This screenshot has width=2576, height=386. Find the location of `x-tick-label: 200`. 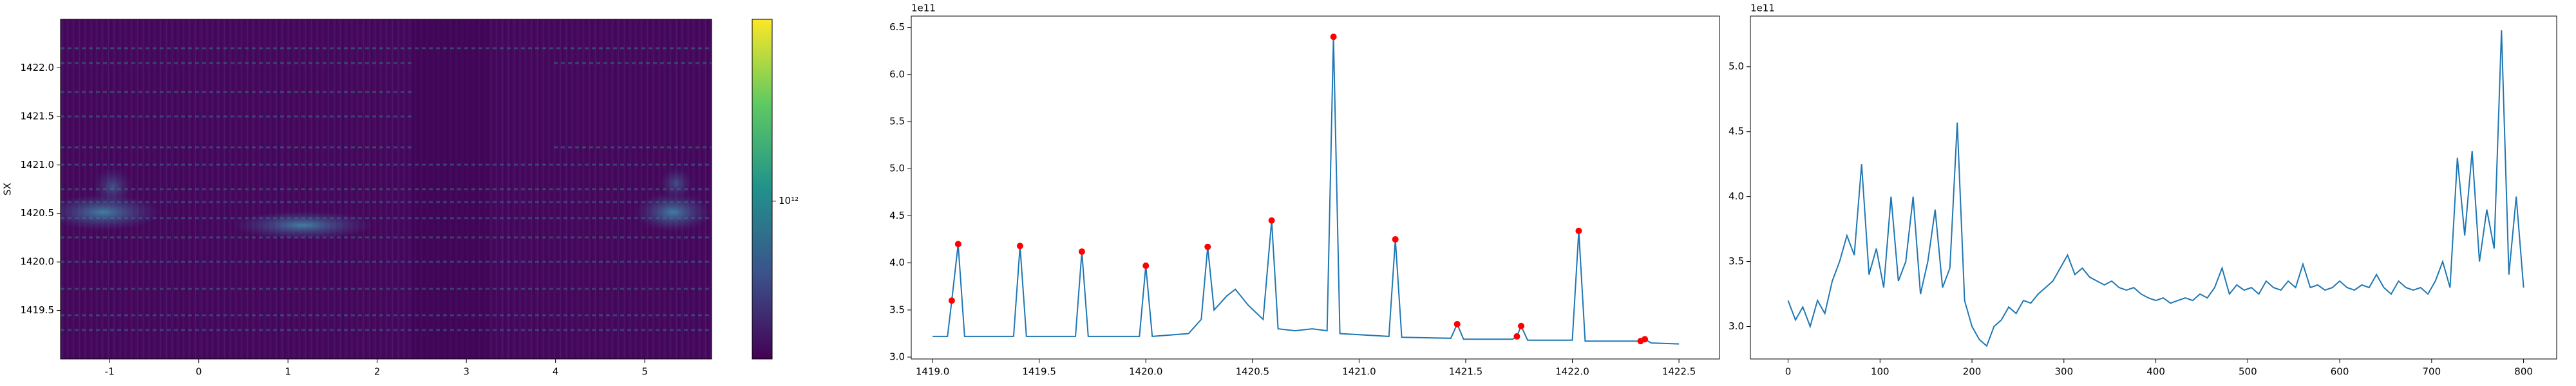

x-tick-label: 200 is located at coordinates (1973, 372).